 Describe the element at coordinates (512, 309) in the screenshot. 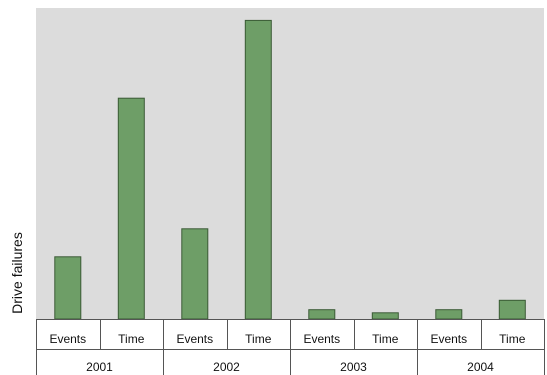

I see `bar-2004-time` at that location.